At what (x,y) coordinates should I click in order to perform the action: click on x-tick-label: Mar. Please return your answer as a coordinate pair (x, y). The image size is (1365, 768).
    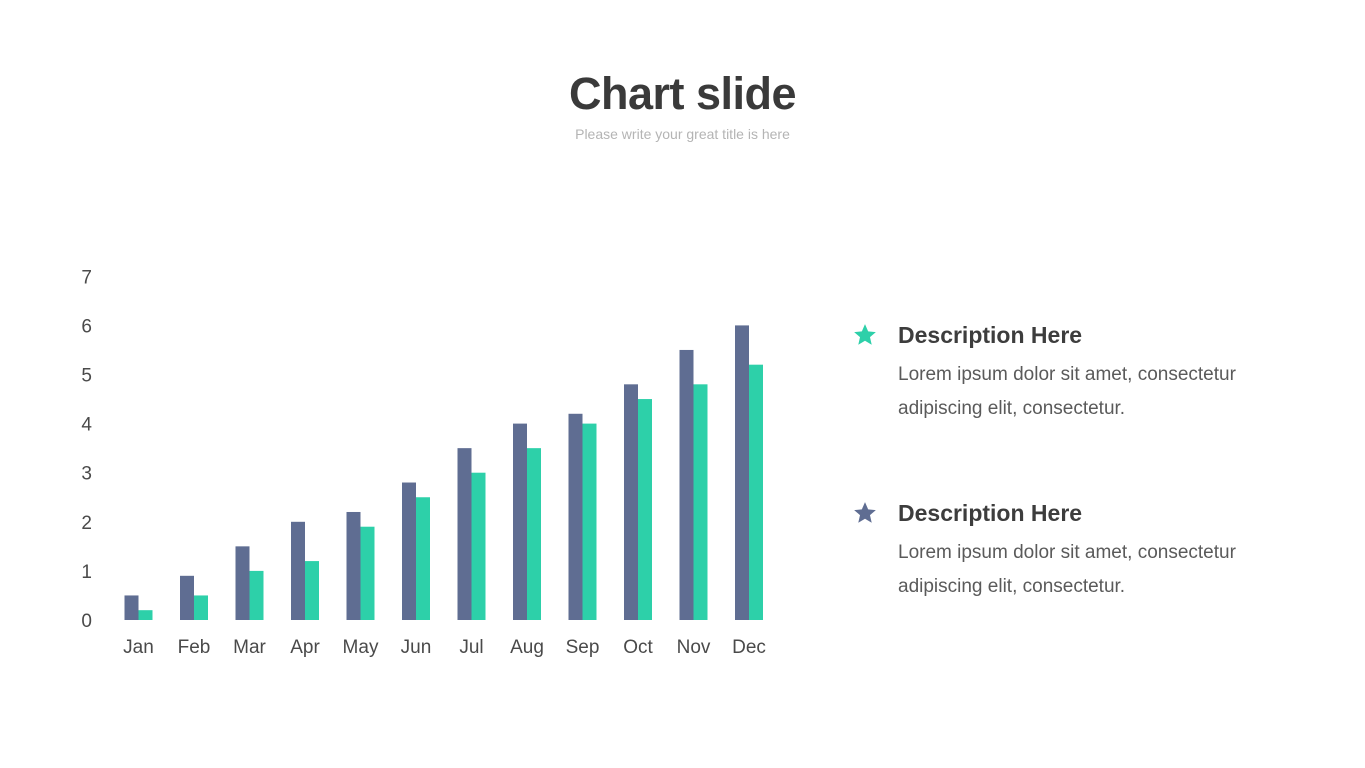
    Looking at the image, I should click on (249, 647).